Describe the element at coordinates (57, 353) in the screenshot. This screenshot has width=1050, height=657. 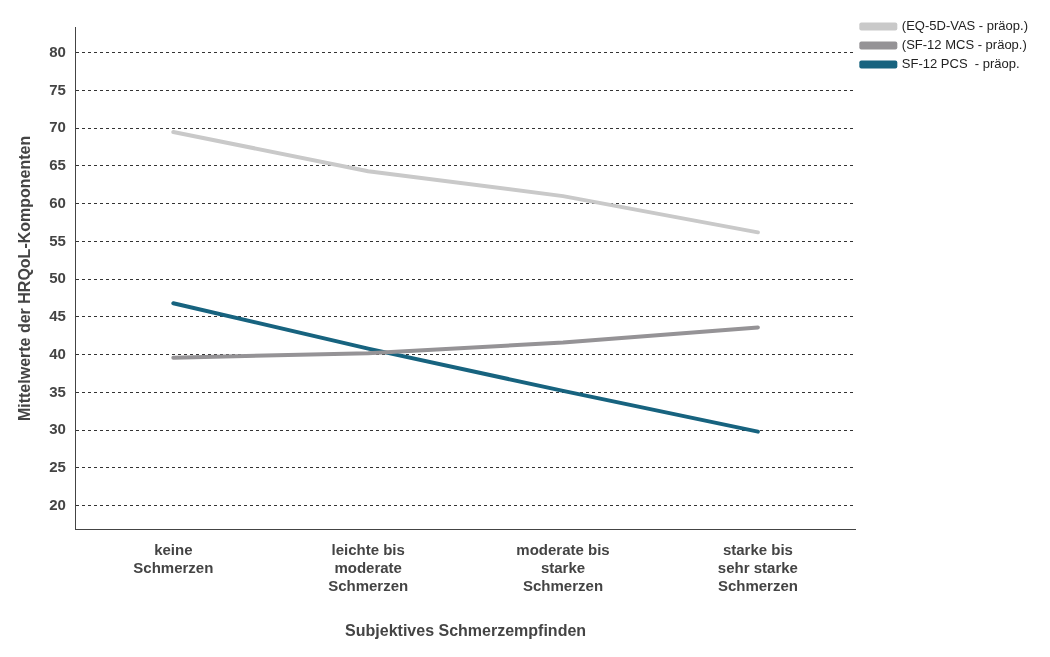
I see `y-tick-label: 40` at that location.